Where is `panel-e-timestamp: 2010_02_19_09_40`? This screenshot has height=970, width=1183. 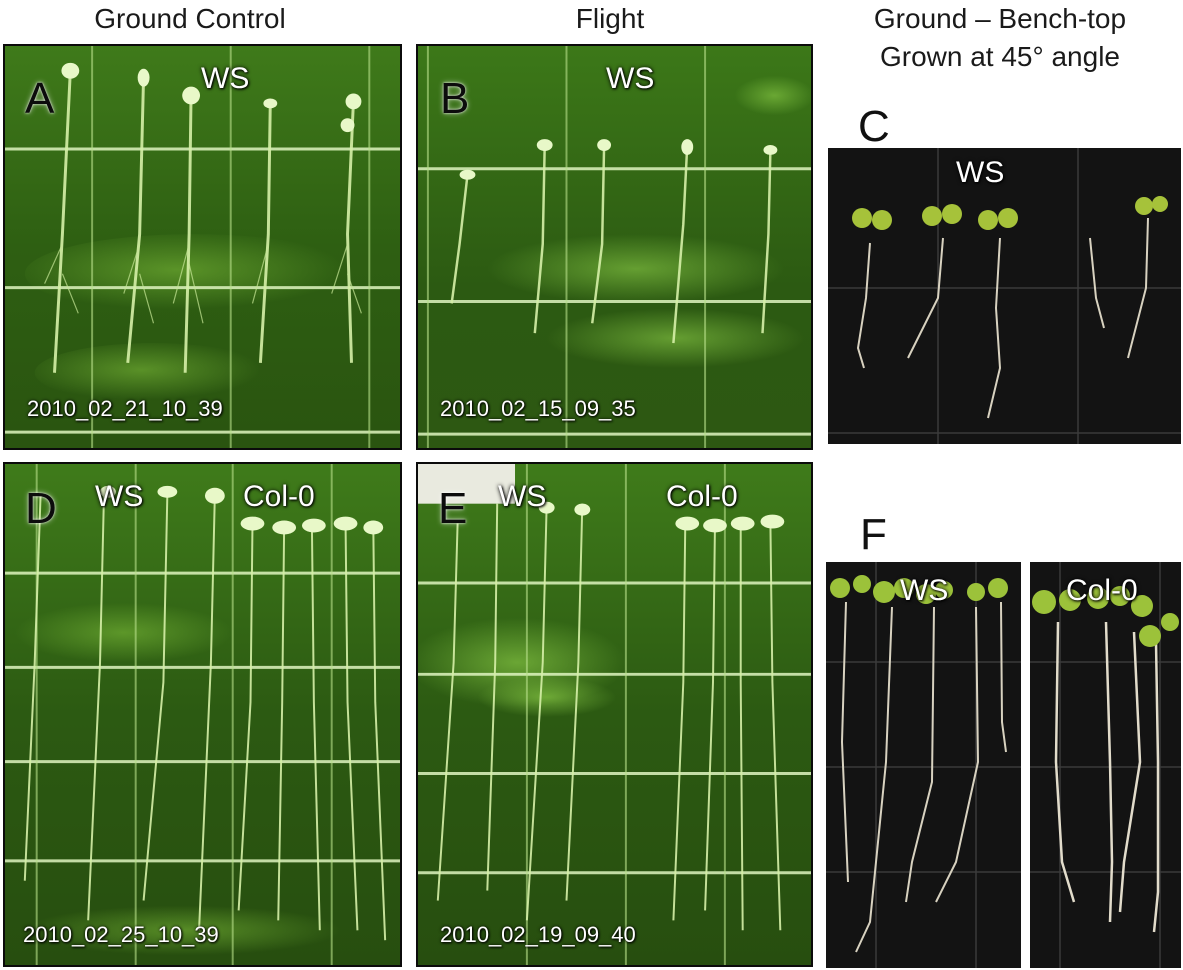 panel-e-timestamp: 2010_02_19_09_40 is located at coordinates (538, 934).